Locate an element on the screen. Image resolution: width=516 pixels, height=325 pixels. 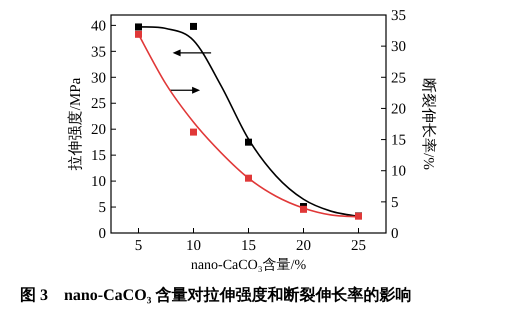
y2-tick-label: 0 is located at coordinates (394, 234).